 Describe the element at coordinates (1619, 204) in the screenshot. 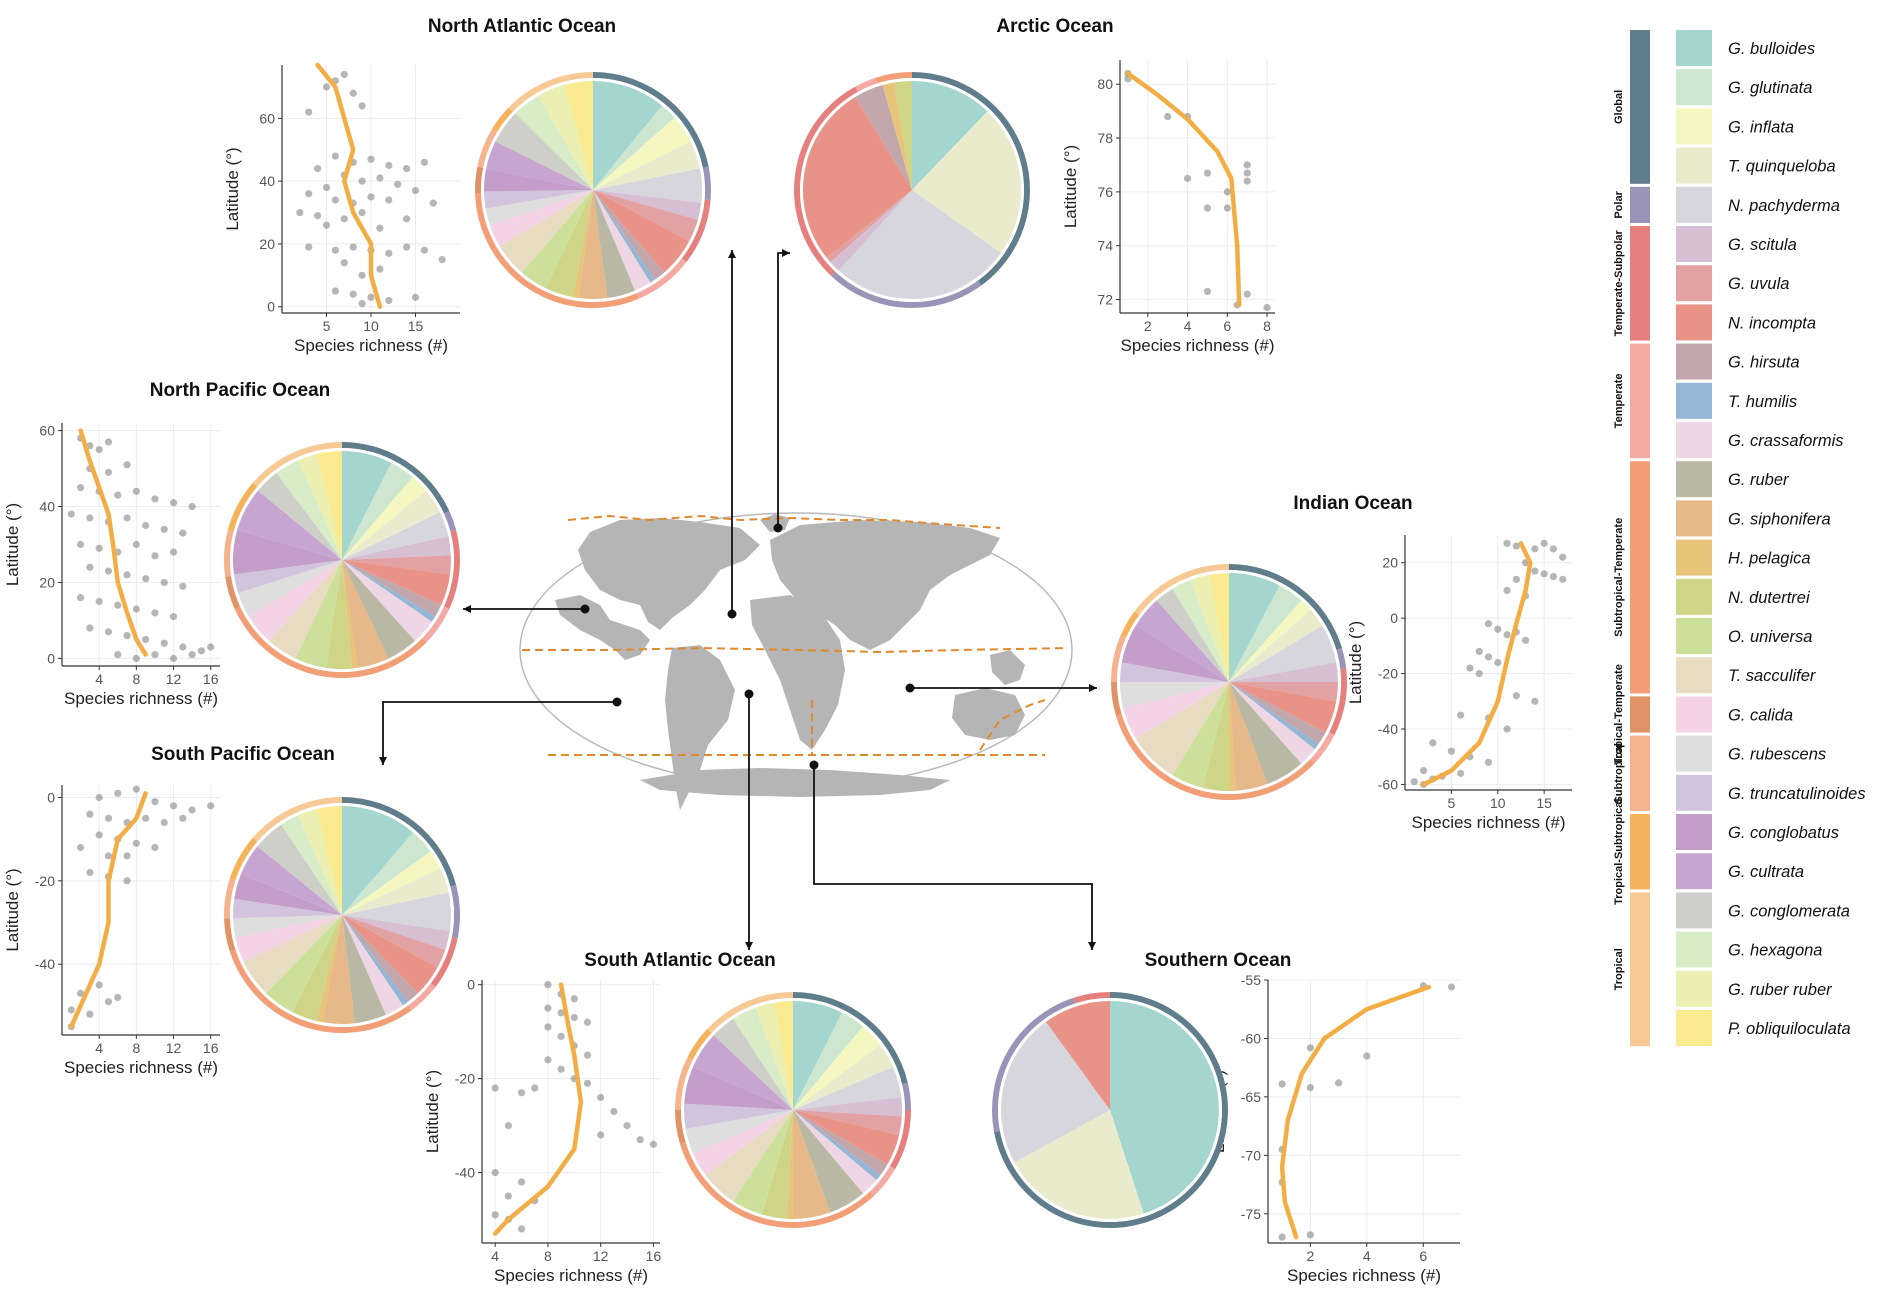

I see `legend-group-label: Polar` at that location.